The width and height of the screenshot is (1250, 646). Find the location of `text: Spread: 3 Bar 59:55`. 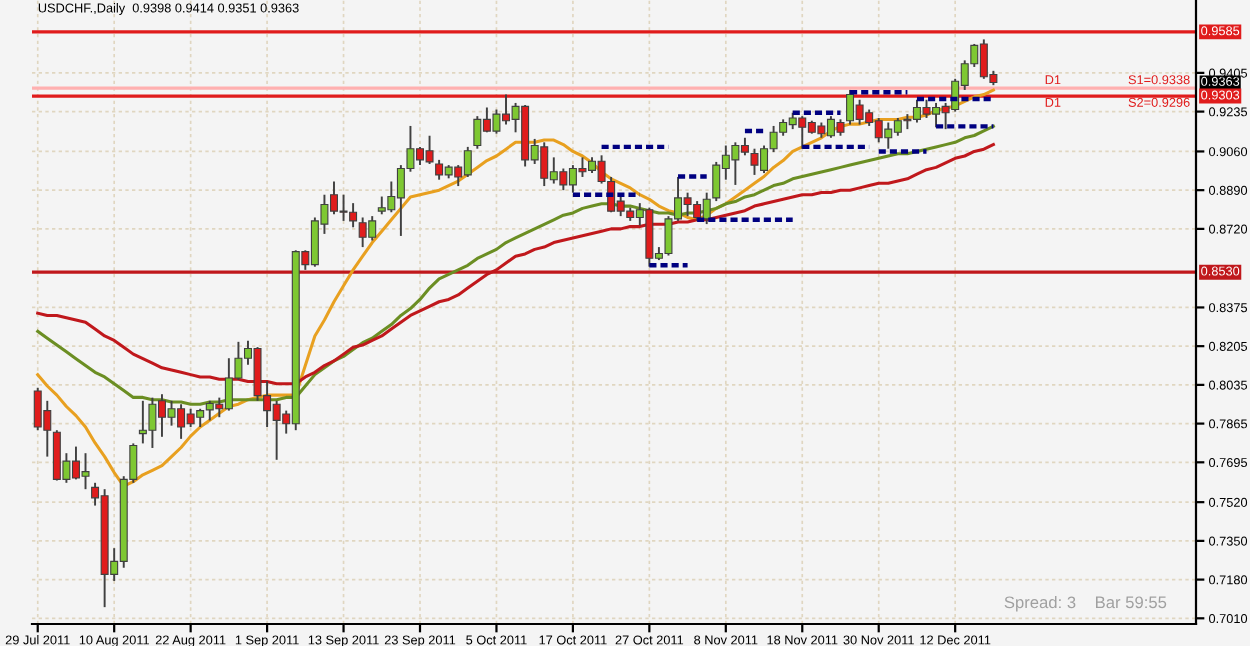

text: Spread: 3 Bar 59:55 is located at coordinates (1085, 603).